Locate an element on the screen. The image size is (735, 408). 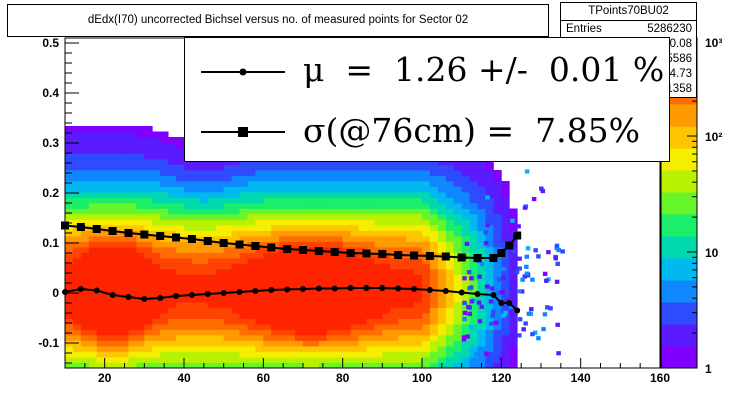
stats-name: TPoints70BU02 is located at coordinates (628, 11).